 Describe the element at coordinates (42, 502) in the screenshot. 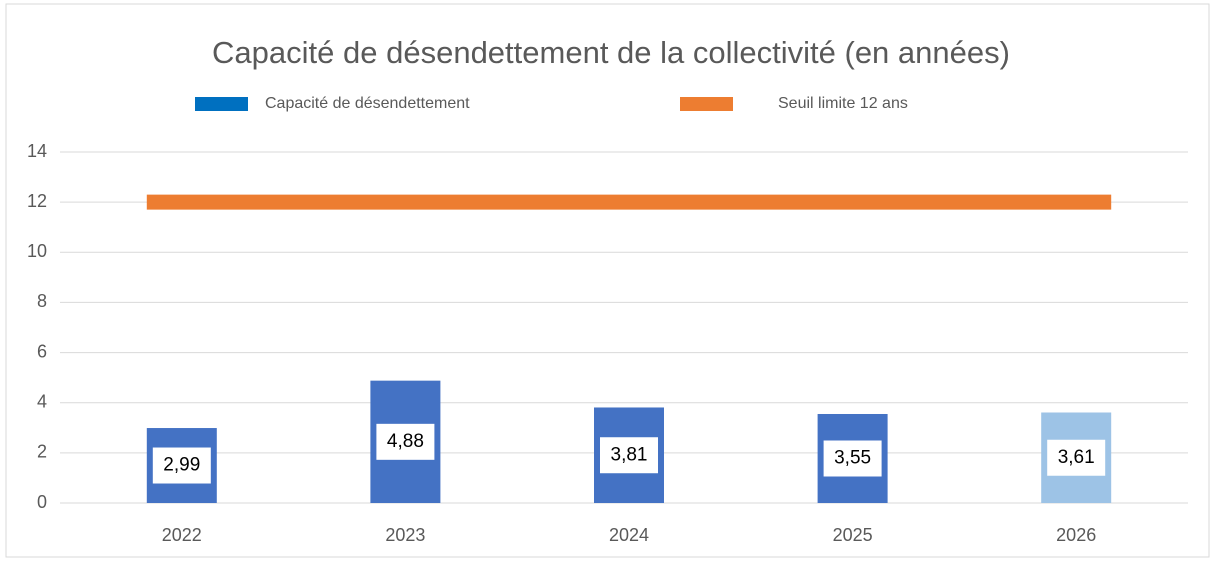

I see `y-tick-label: 0` at that location.